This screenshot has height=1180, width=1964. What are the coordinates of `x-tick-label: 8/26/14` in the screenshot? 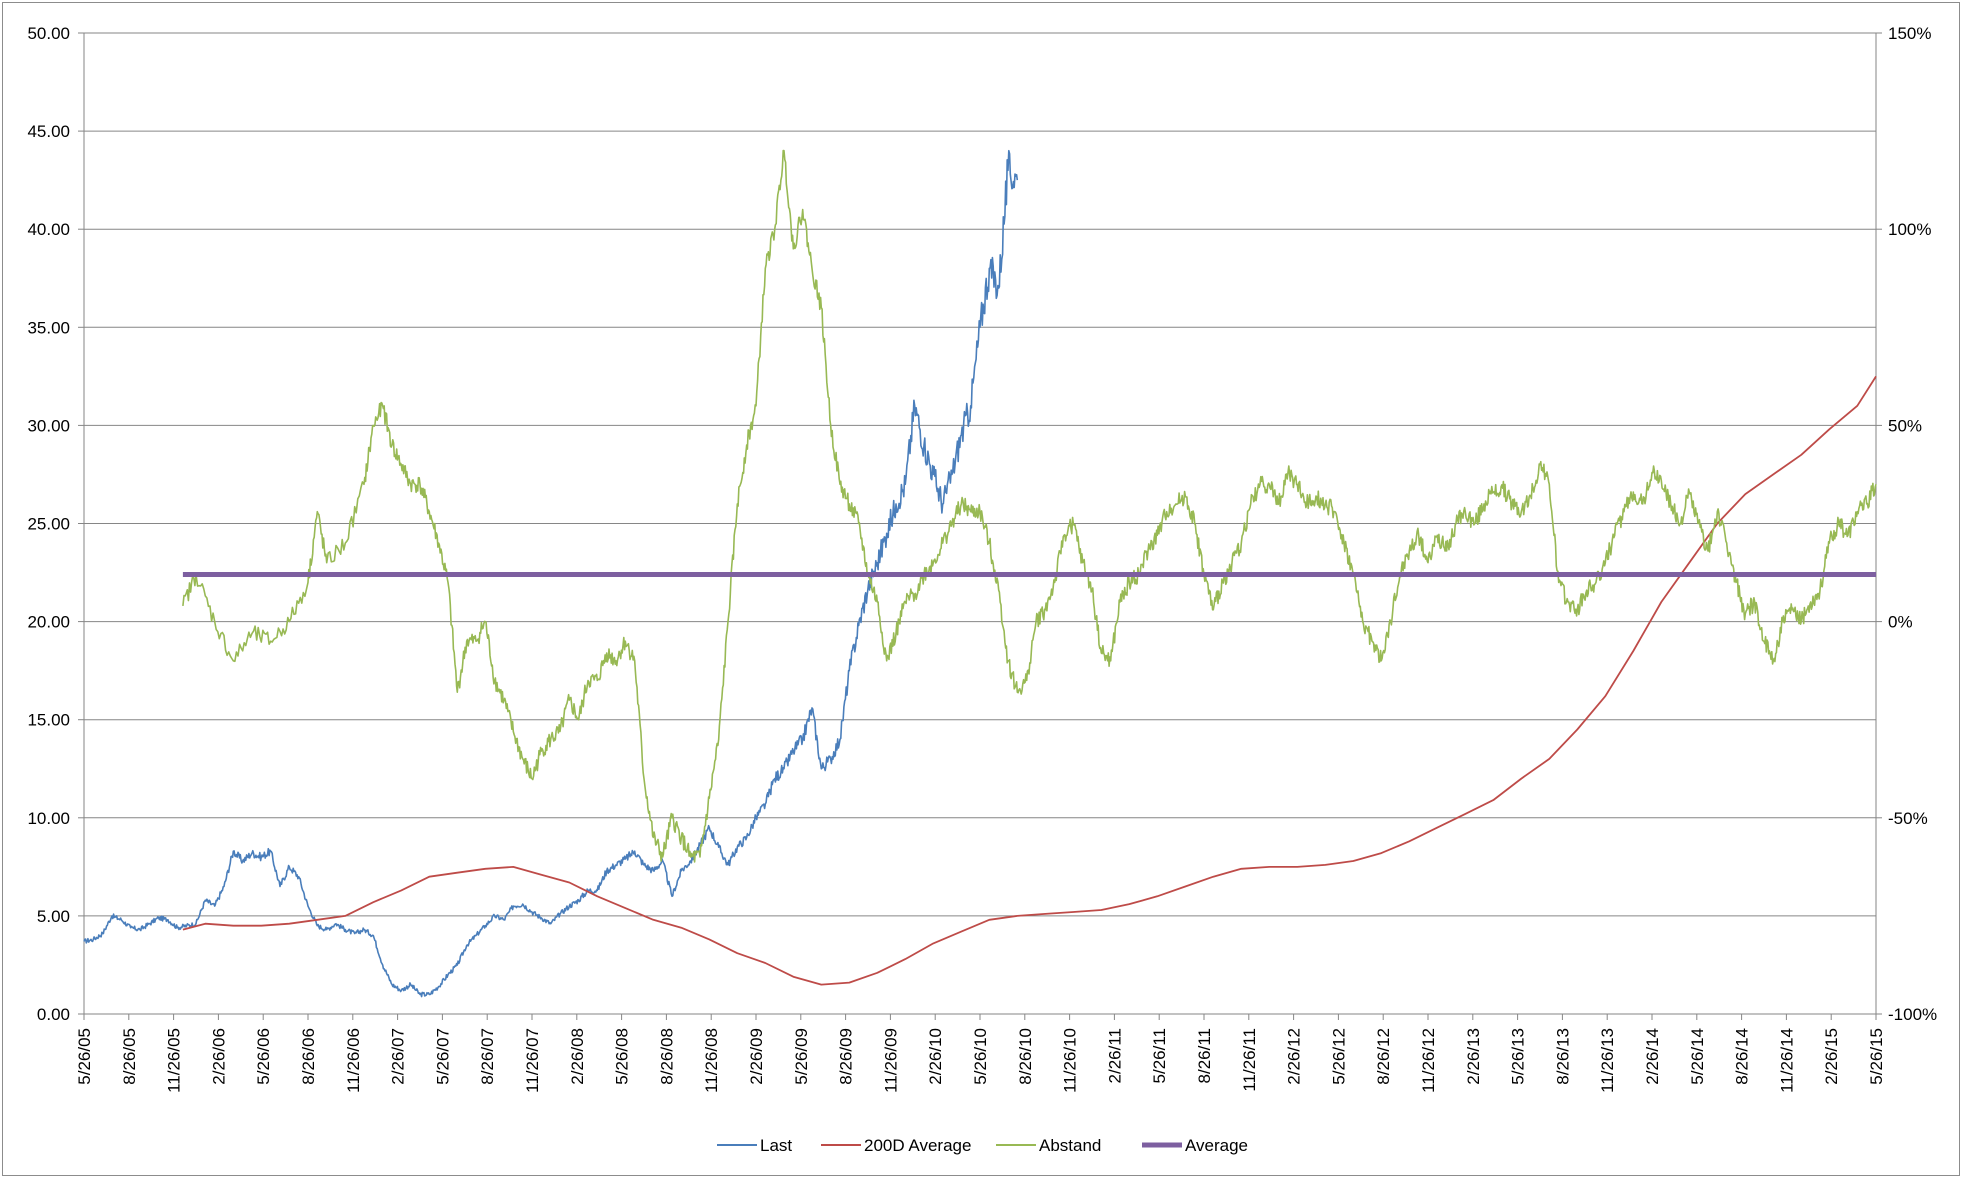 It's located at (1742, 1056).